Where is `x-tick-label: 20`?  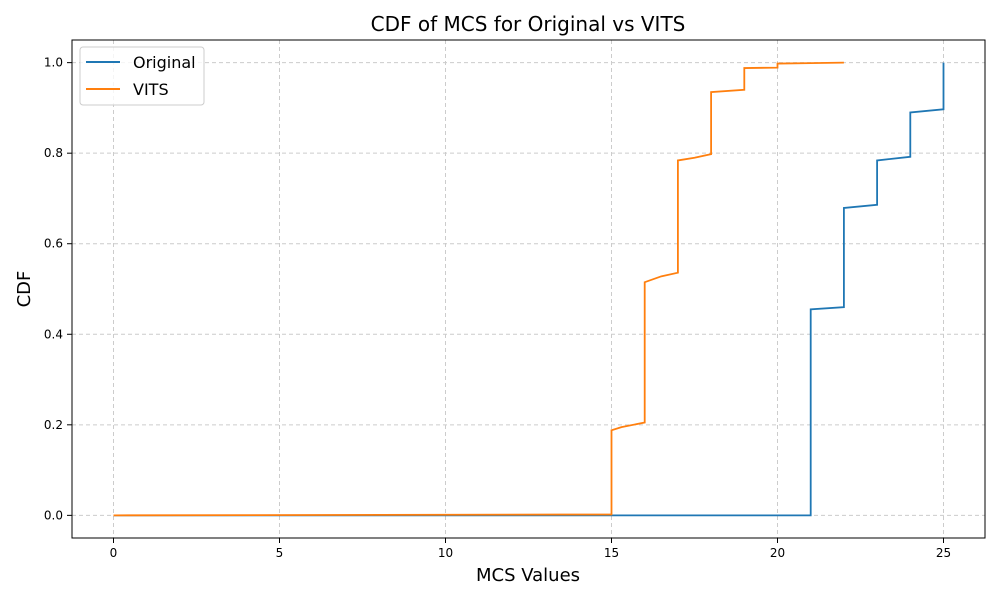
x-tick-label: 20 is located at coordinates (777, 553).